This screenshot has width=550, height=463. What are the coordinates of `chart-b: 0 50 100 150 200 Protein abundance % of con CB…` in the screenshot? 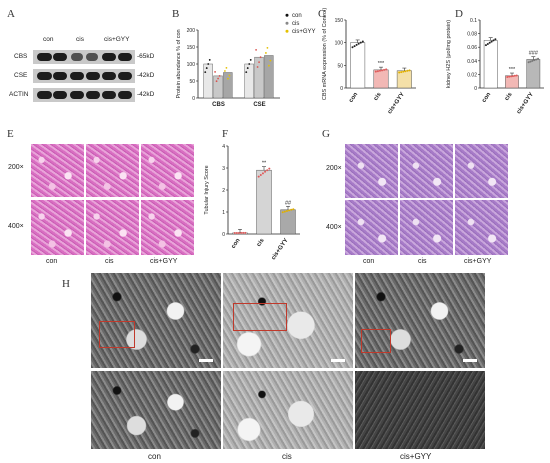 It's located at (246, 60).